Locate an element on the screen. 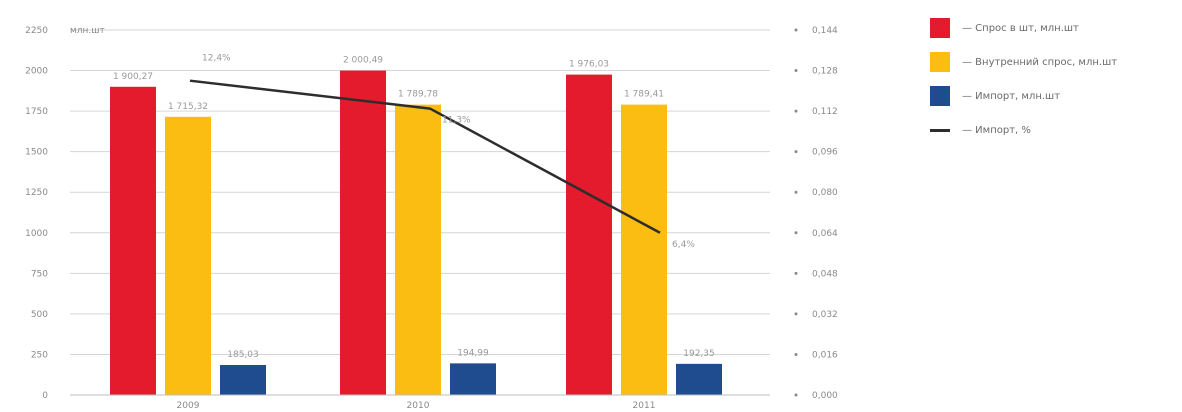 This screenshot has width=1182, height=412. y2-tick-label: 0,144 is located at coordinates (825, 31).